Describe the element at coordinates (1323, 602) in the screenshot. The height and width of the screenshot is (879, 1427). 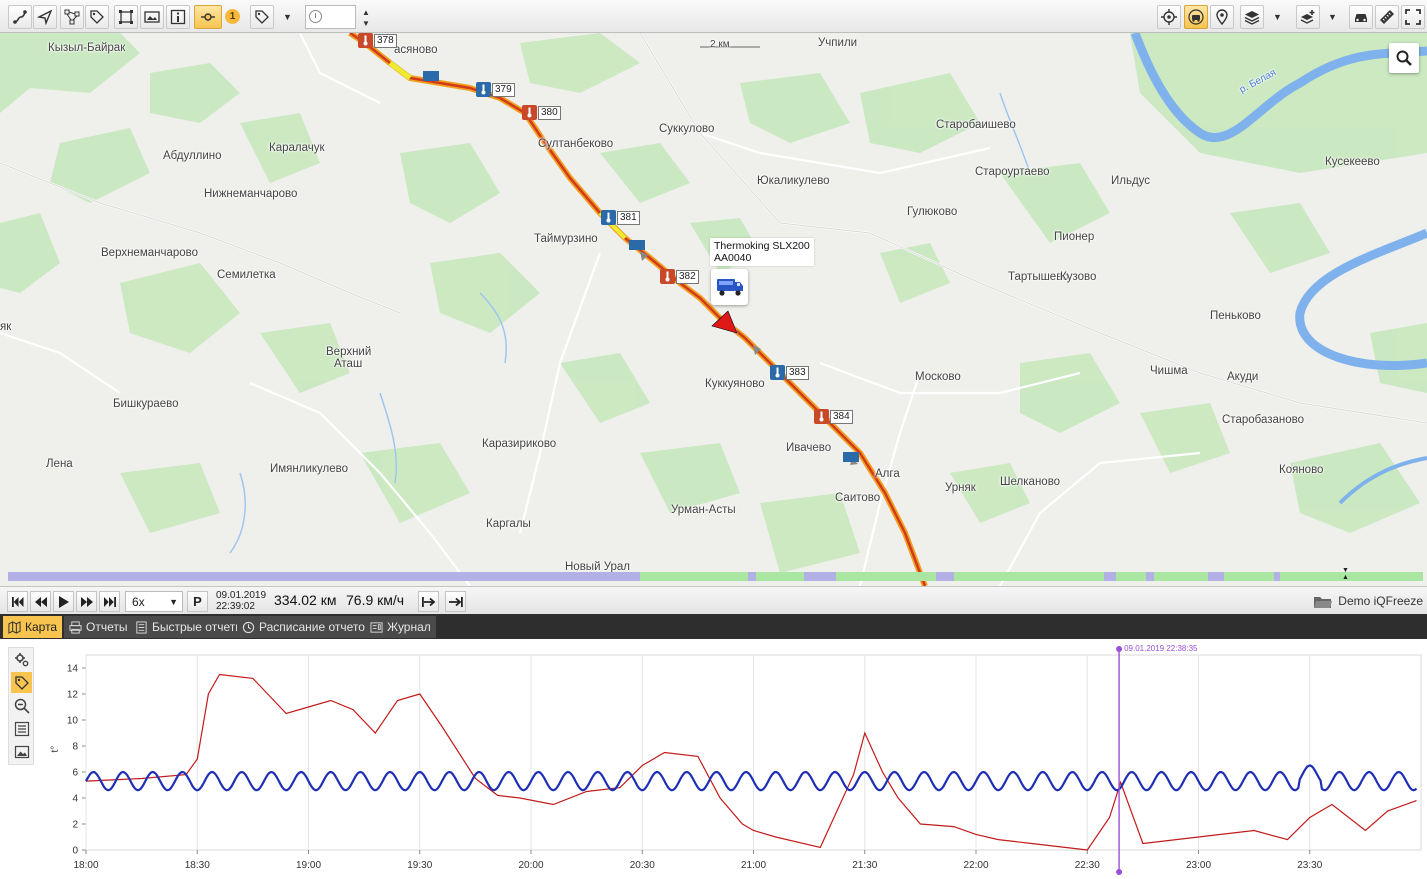
I see `folder-icon` at that location.